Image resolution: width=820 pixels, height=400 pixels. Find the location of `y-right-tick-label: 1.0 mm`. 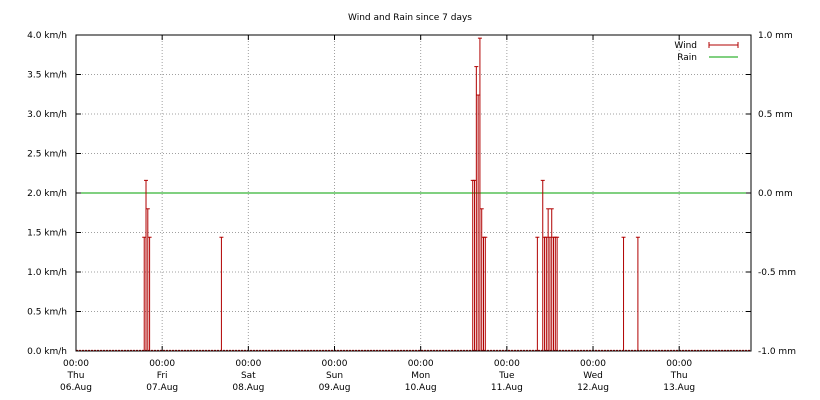

y-right-tick-label: 1.0 mm is located at coordinates (775, 36).